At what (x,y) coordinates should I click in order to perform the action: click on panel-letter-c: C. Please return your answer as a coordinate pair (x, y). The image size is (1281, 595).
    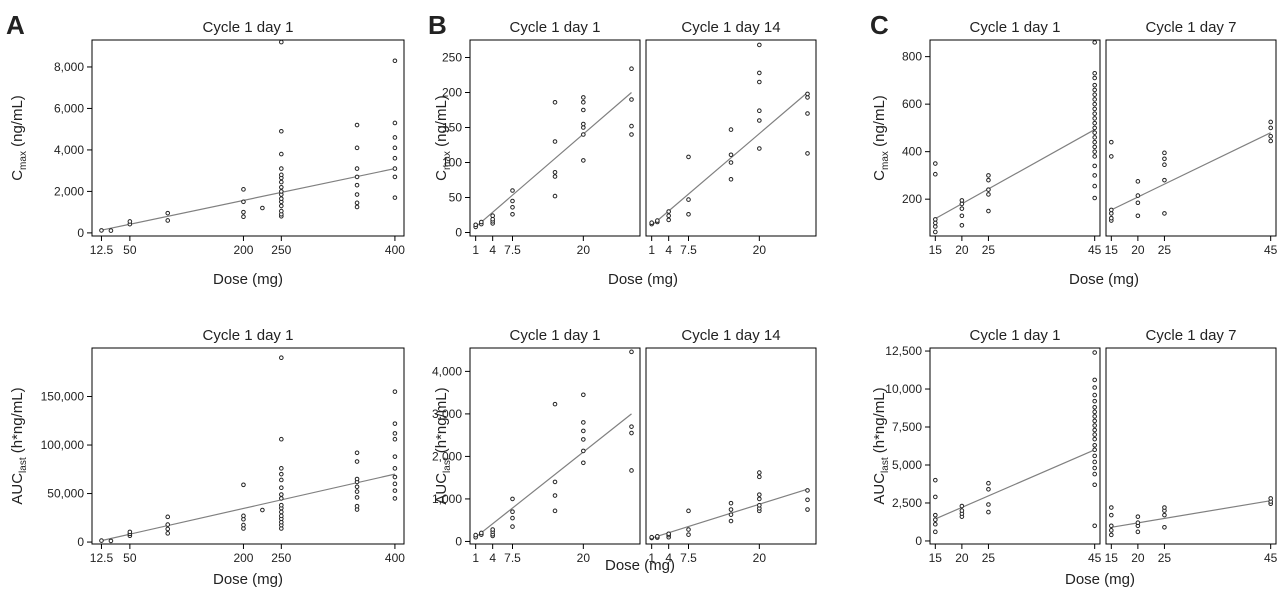
    Looking at the image, I should click on (879, 25).